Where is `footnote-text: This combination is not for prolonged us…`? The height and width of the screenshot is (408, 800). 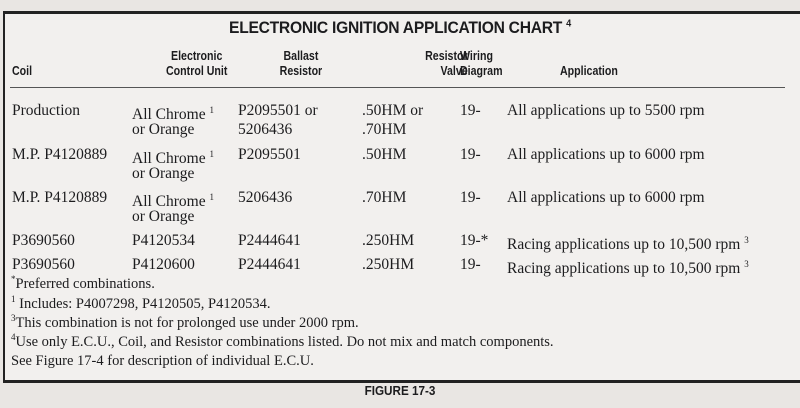 footnote-text: This combination is not for prolonged us… is located at coordinates (187, 322).